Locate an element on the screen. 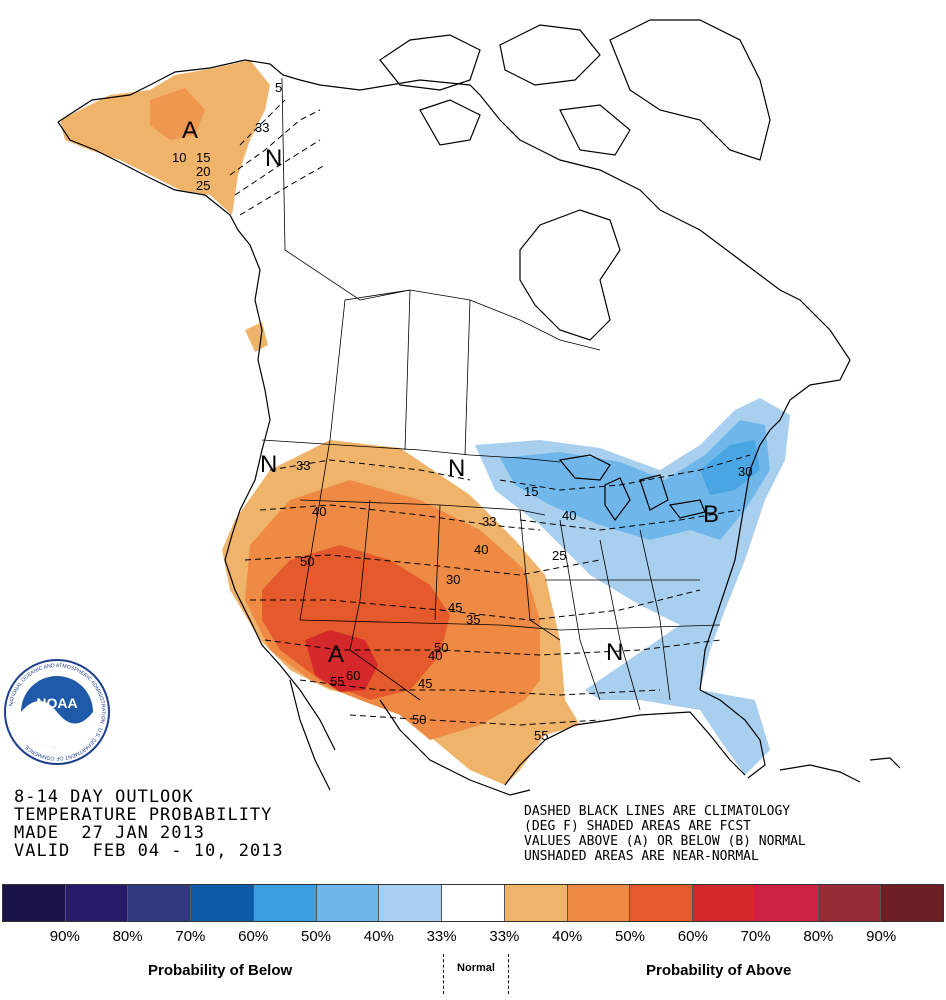 The height and width of the screenshot is (1000, 946). legend-color-bar is located at coordinates (473, 903).